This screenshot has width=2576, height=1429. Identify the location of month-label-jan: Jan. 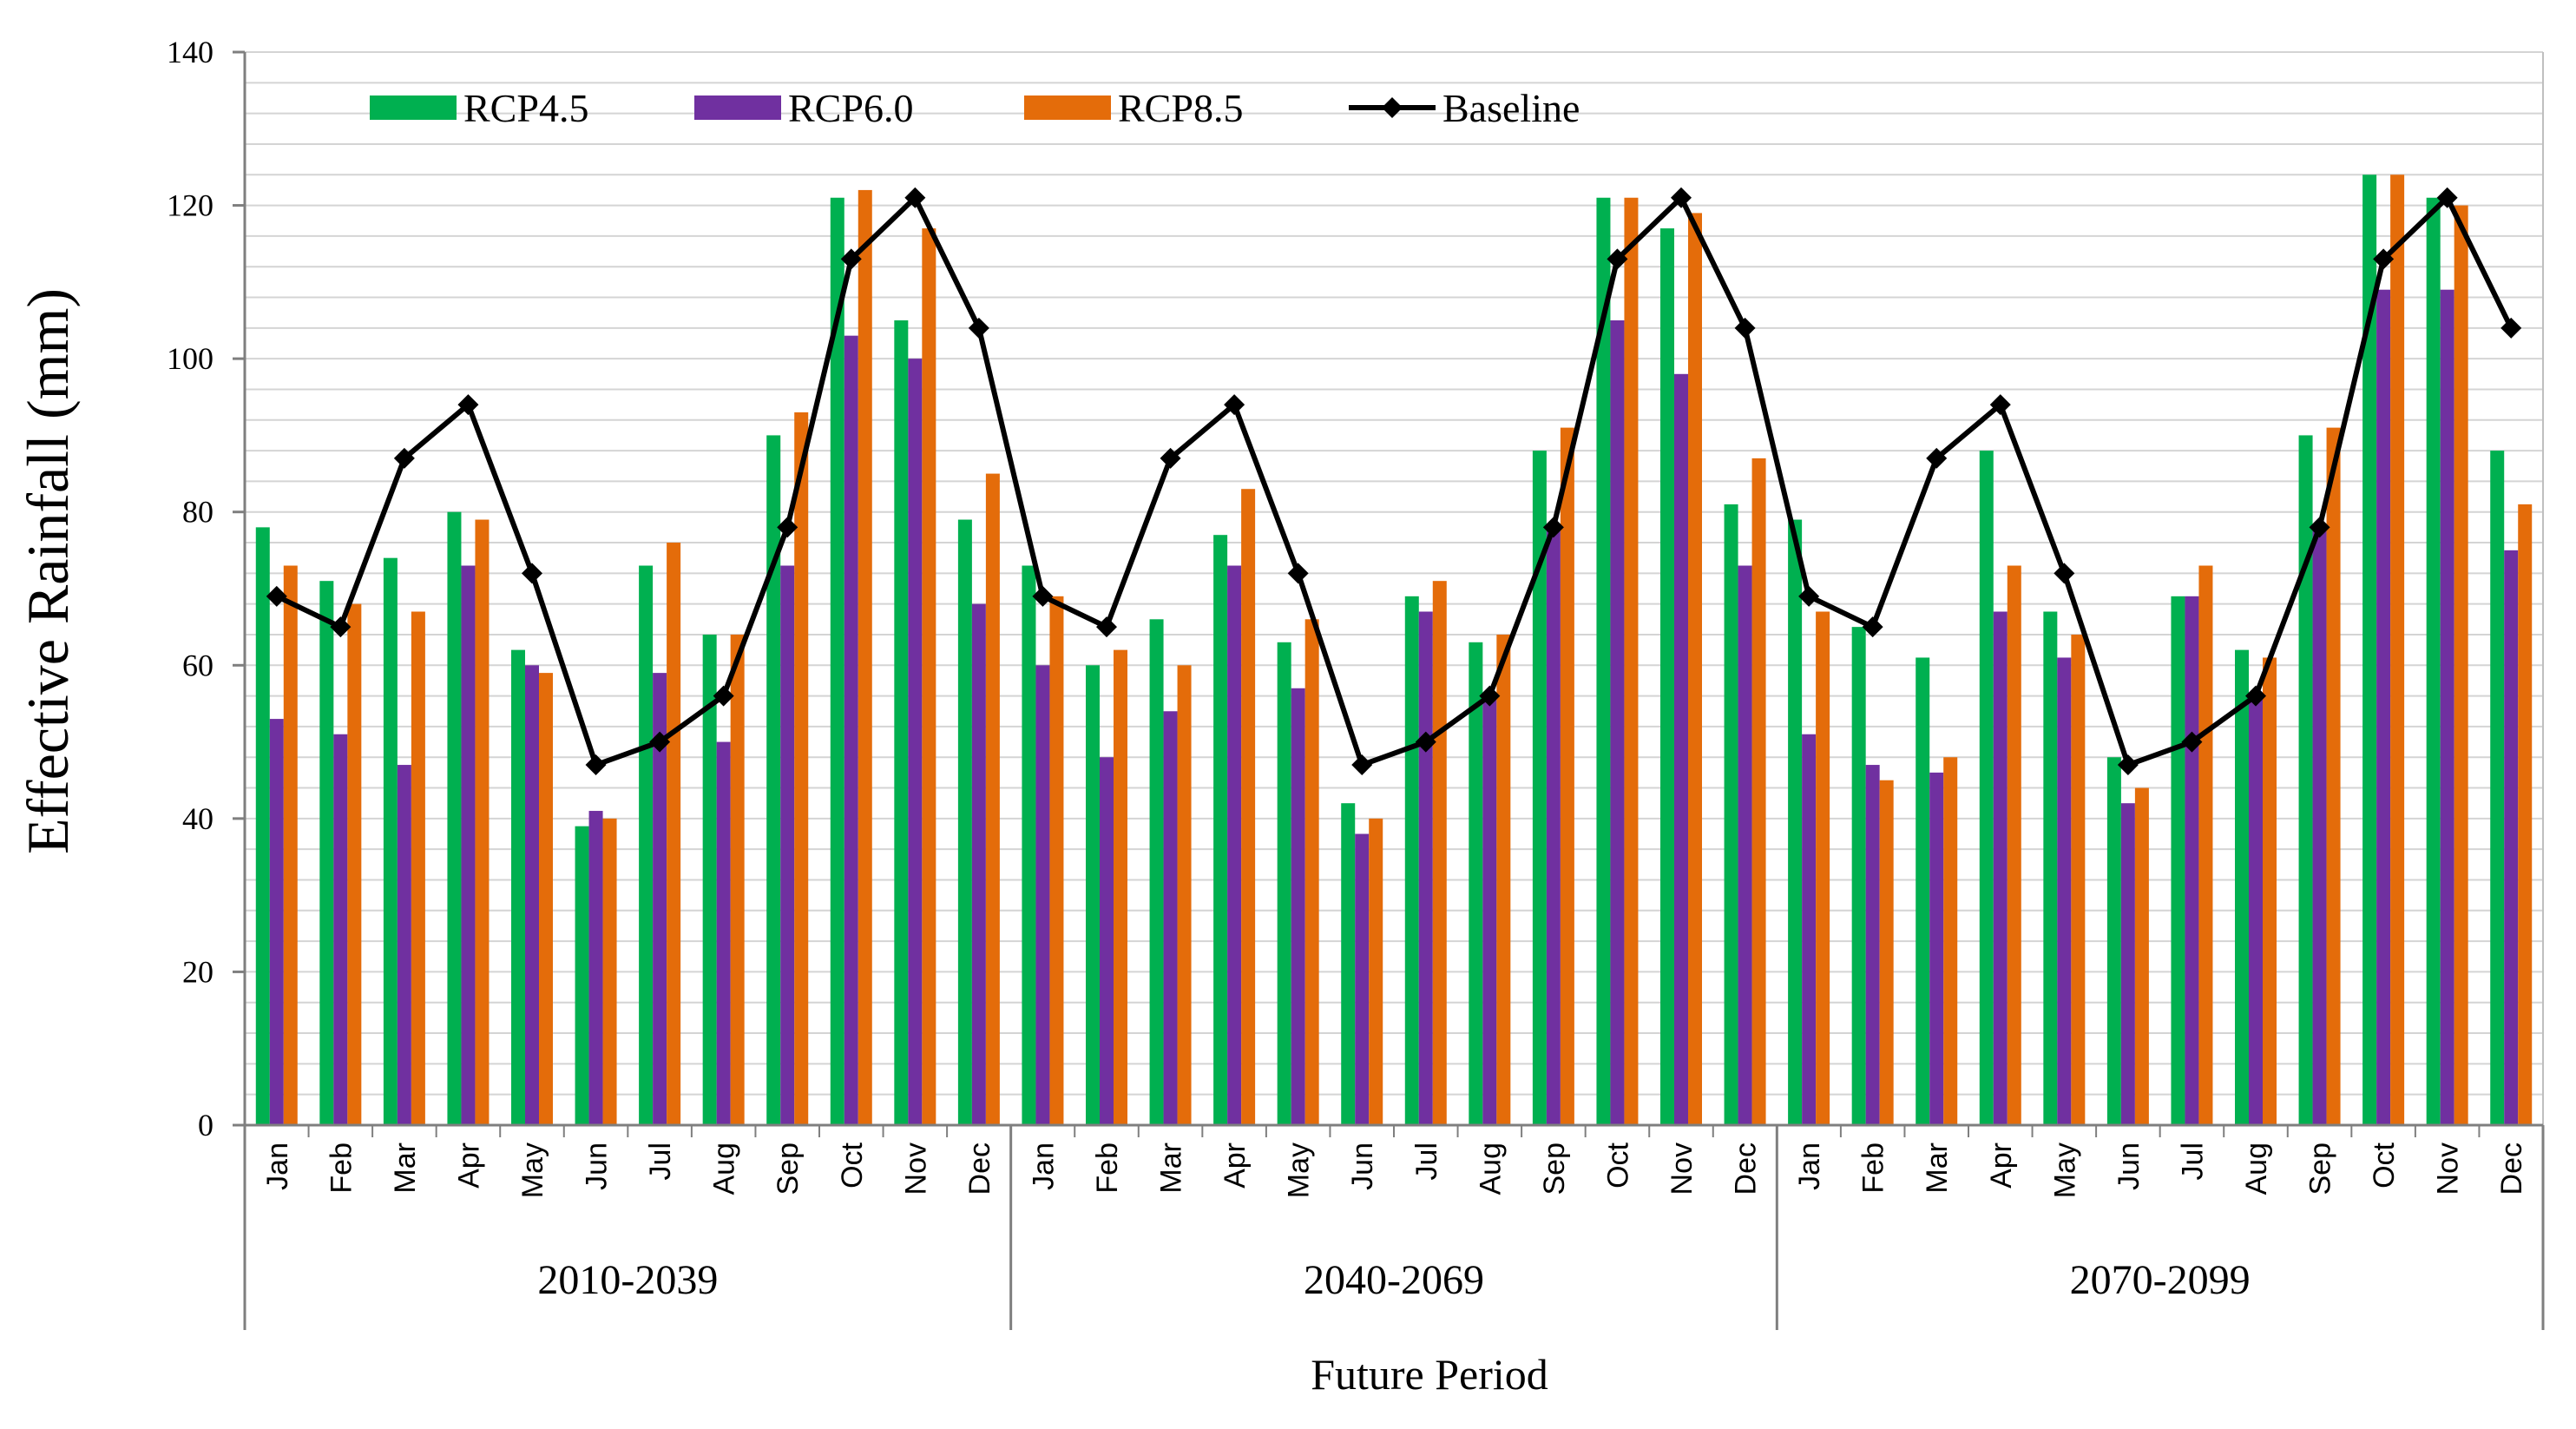
(1043, 1166).